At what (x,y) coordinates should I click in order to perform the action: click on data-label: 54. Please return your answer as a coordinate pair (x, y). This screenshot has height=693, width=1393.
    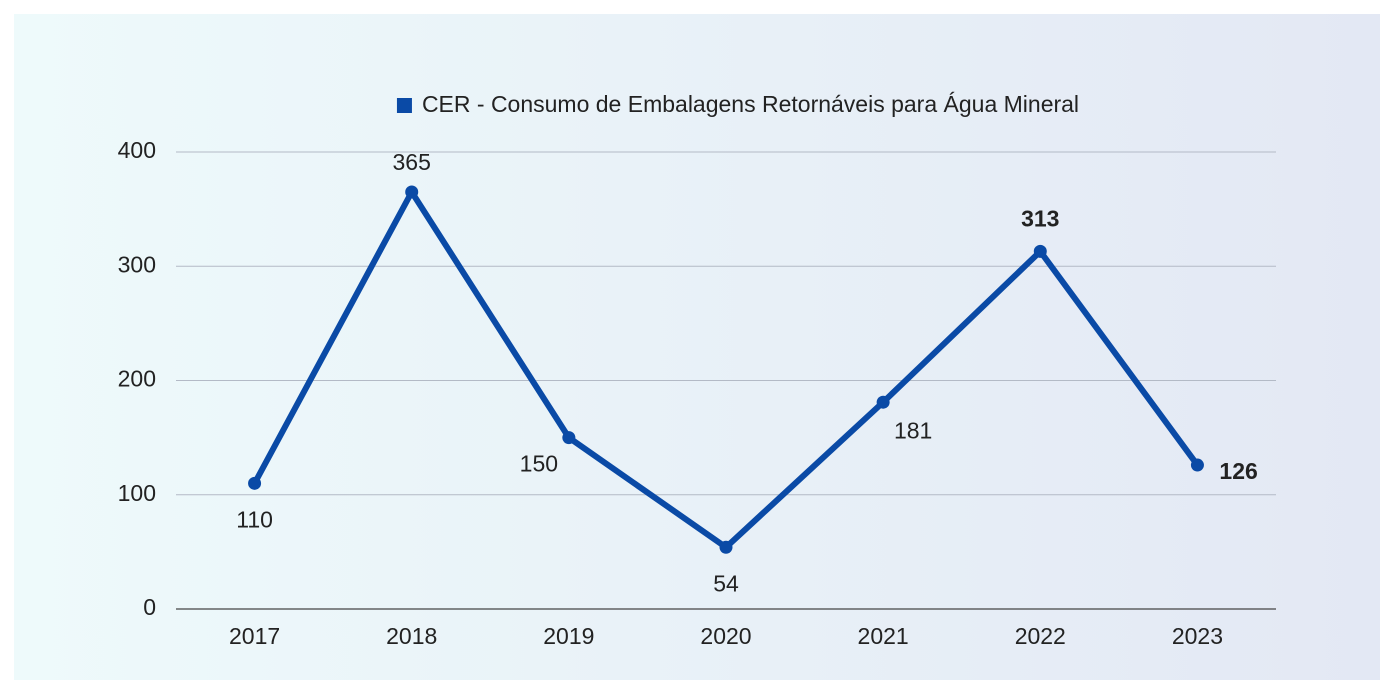
    Looking at the image, I should click on (726, 583).